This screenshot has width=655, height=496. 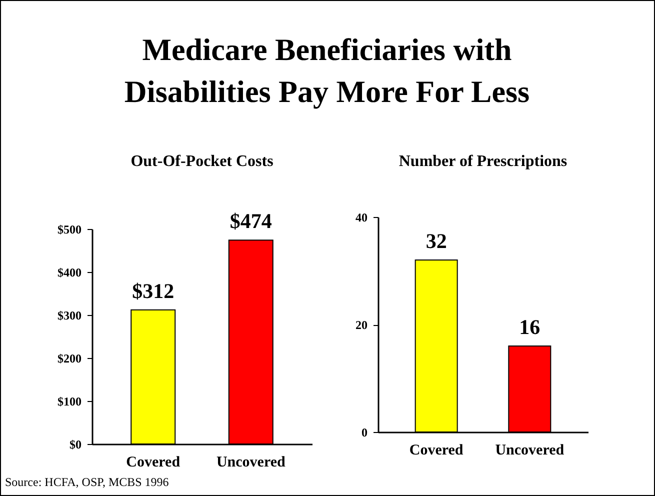 I want to click on y-tick-label: 40, so click(x=362, y=217).